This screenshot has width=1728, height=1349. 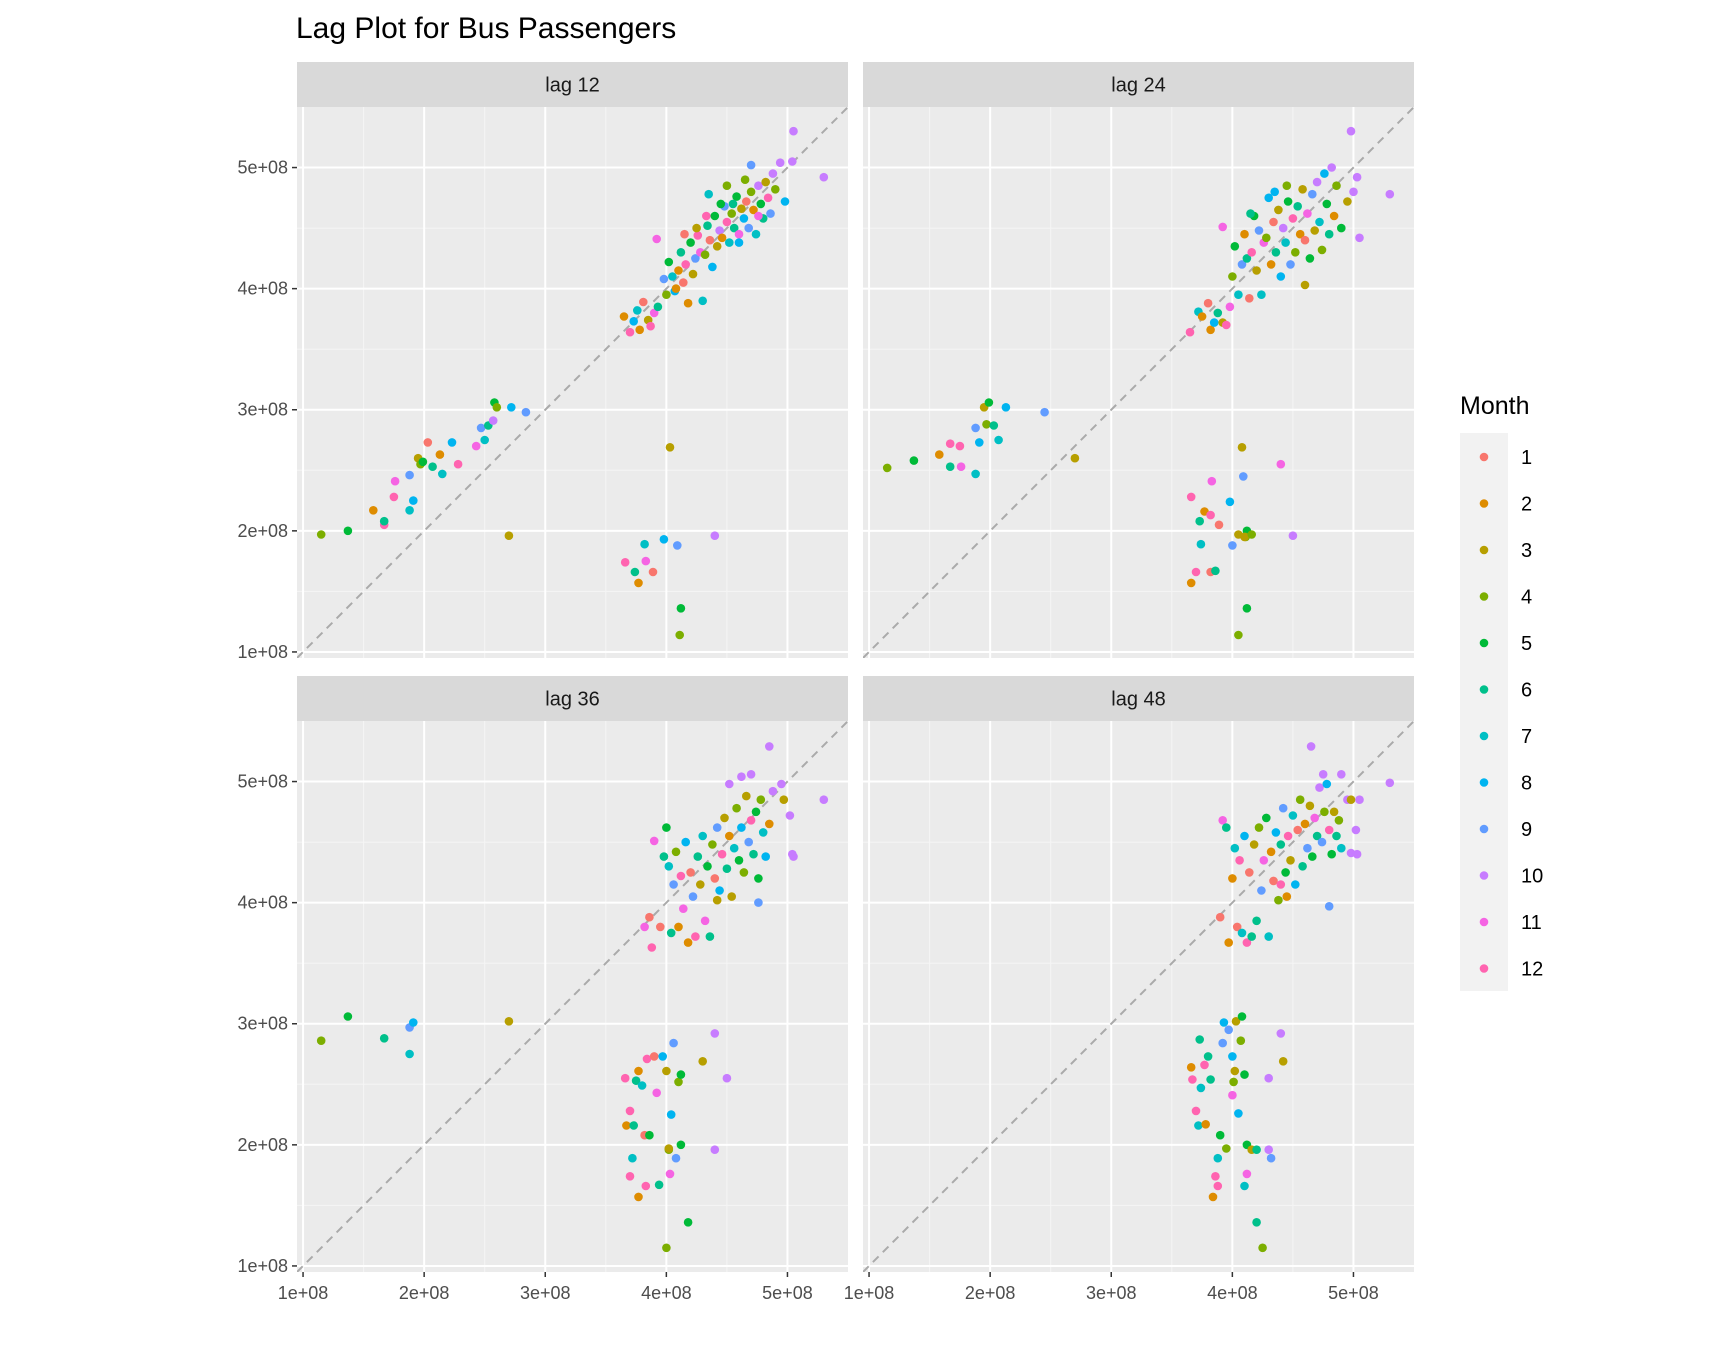 What do you see at coordinates (1526, 505) in the screenshot?
I see `legend-label-2: 2` at bounding box center [1526, 505].